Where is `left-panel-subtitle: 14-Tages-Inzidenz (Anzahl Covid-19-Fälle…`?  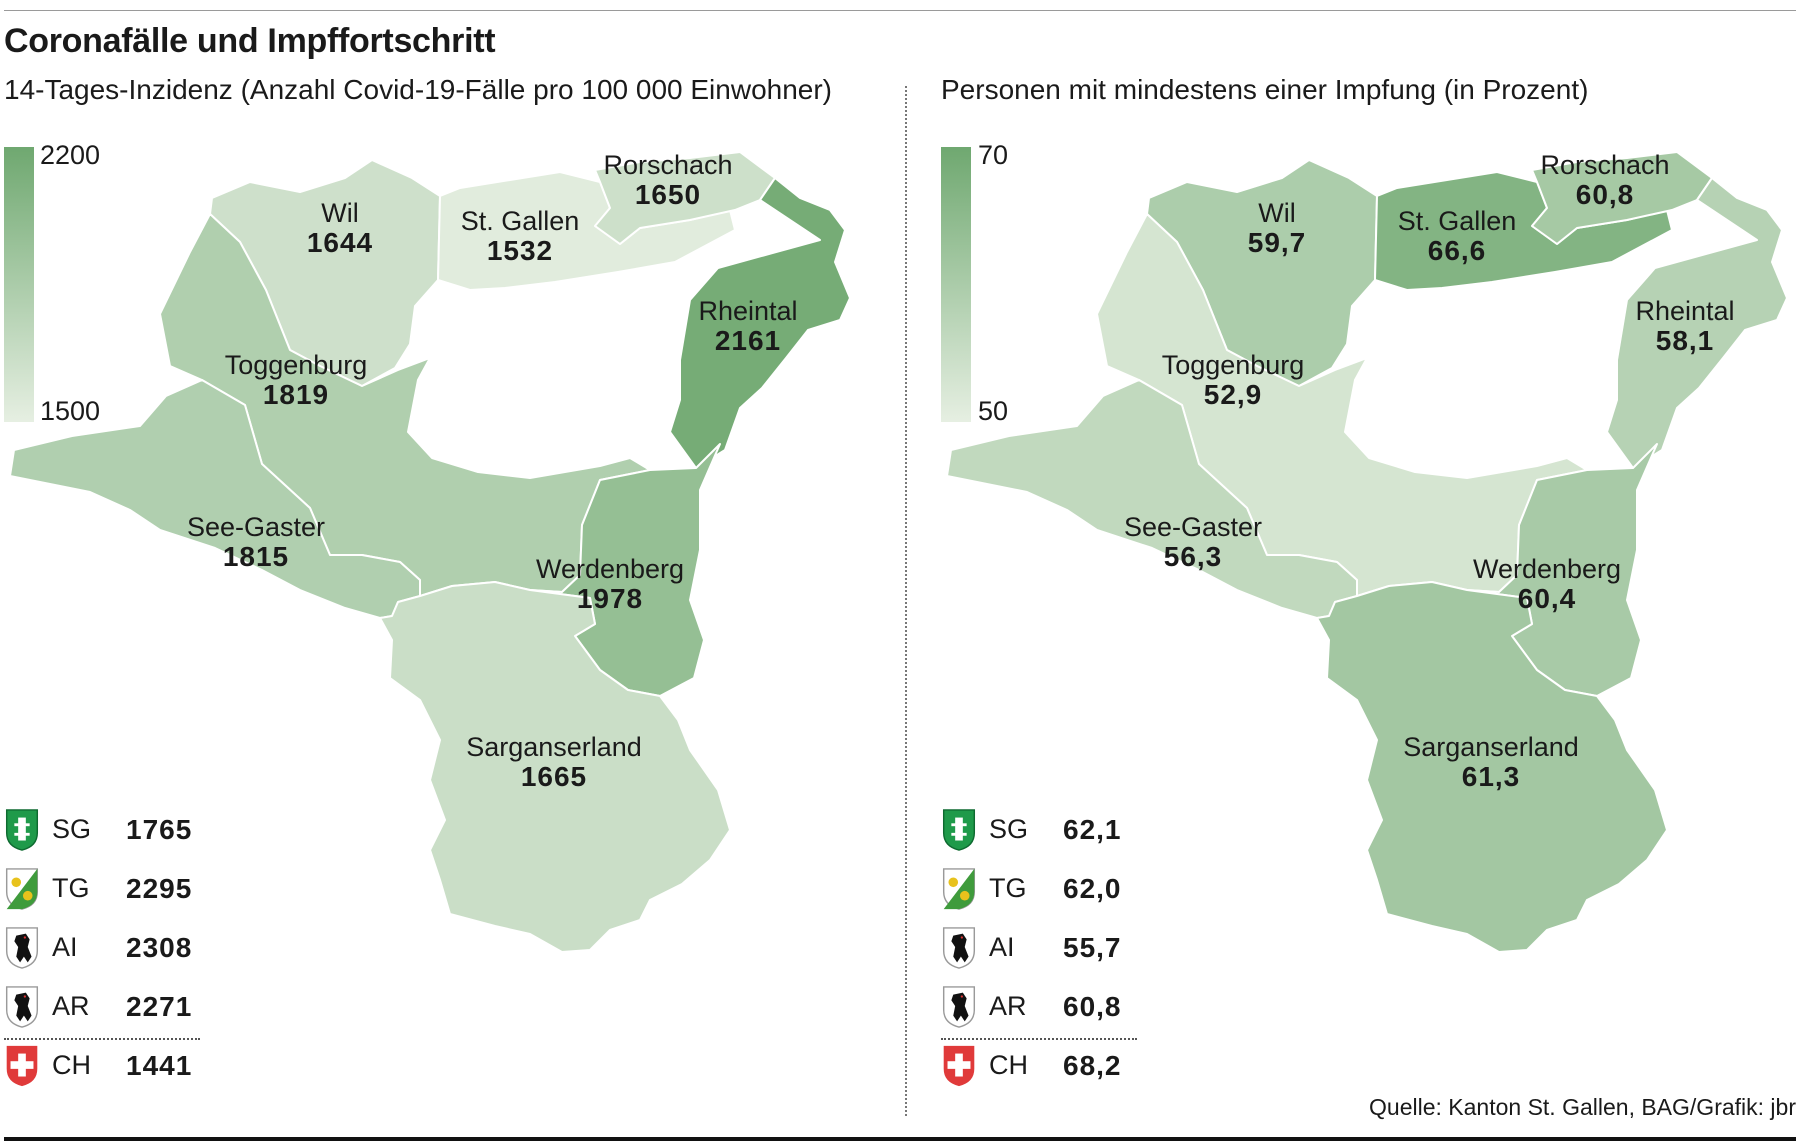
left-panel-subtitle: 14-Tages-Inzidenz (Anzahl Covid-19-Fälle… is located at coordinates (418, 89).